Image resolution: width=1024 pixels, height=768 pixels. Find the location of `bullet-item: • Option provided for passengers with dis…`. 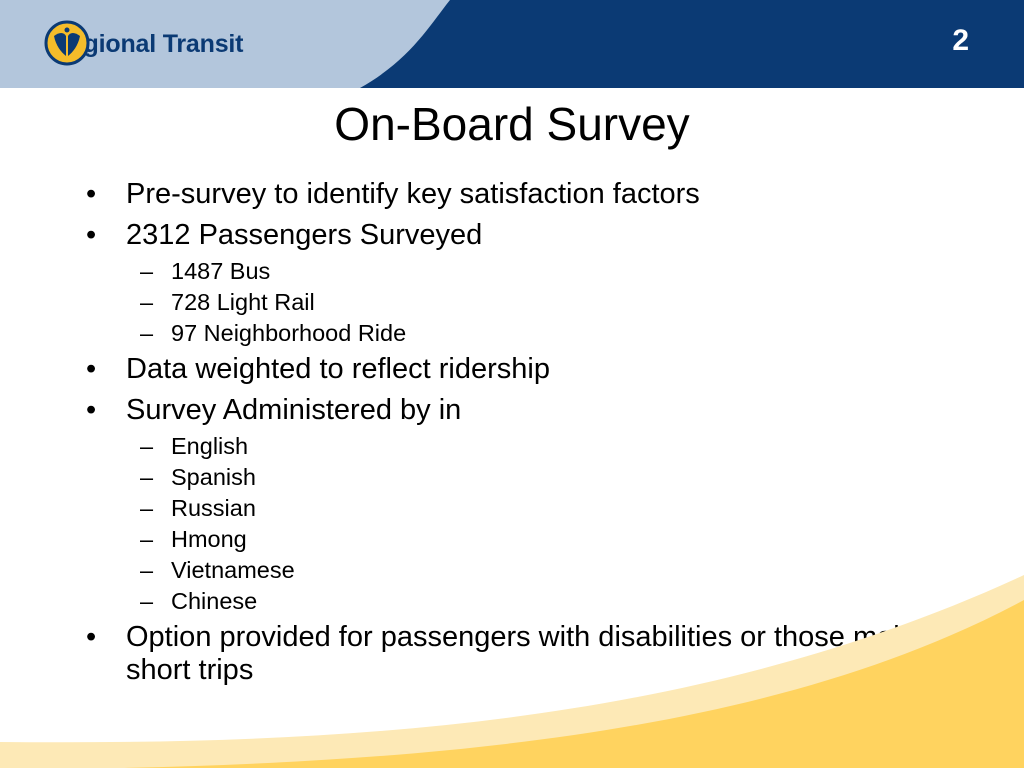

bullet-item: • Option provided for passengers with dis… is located at coordinates (526, 654).